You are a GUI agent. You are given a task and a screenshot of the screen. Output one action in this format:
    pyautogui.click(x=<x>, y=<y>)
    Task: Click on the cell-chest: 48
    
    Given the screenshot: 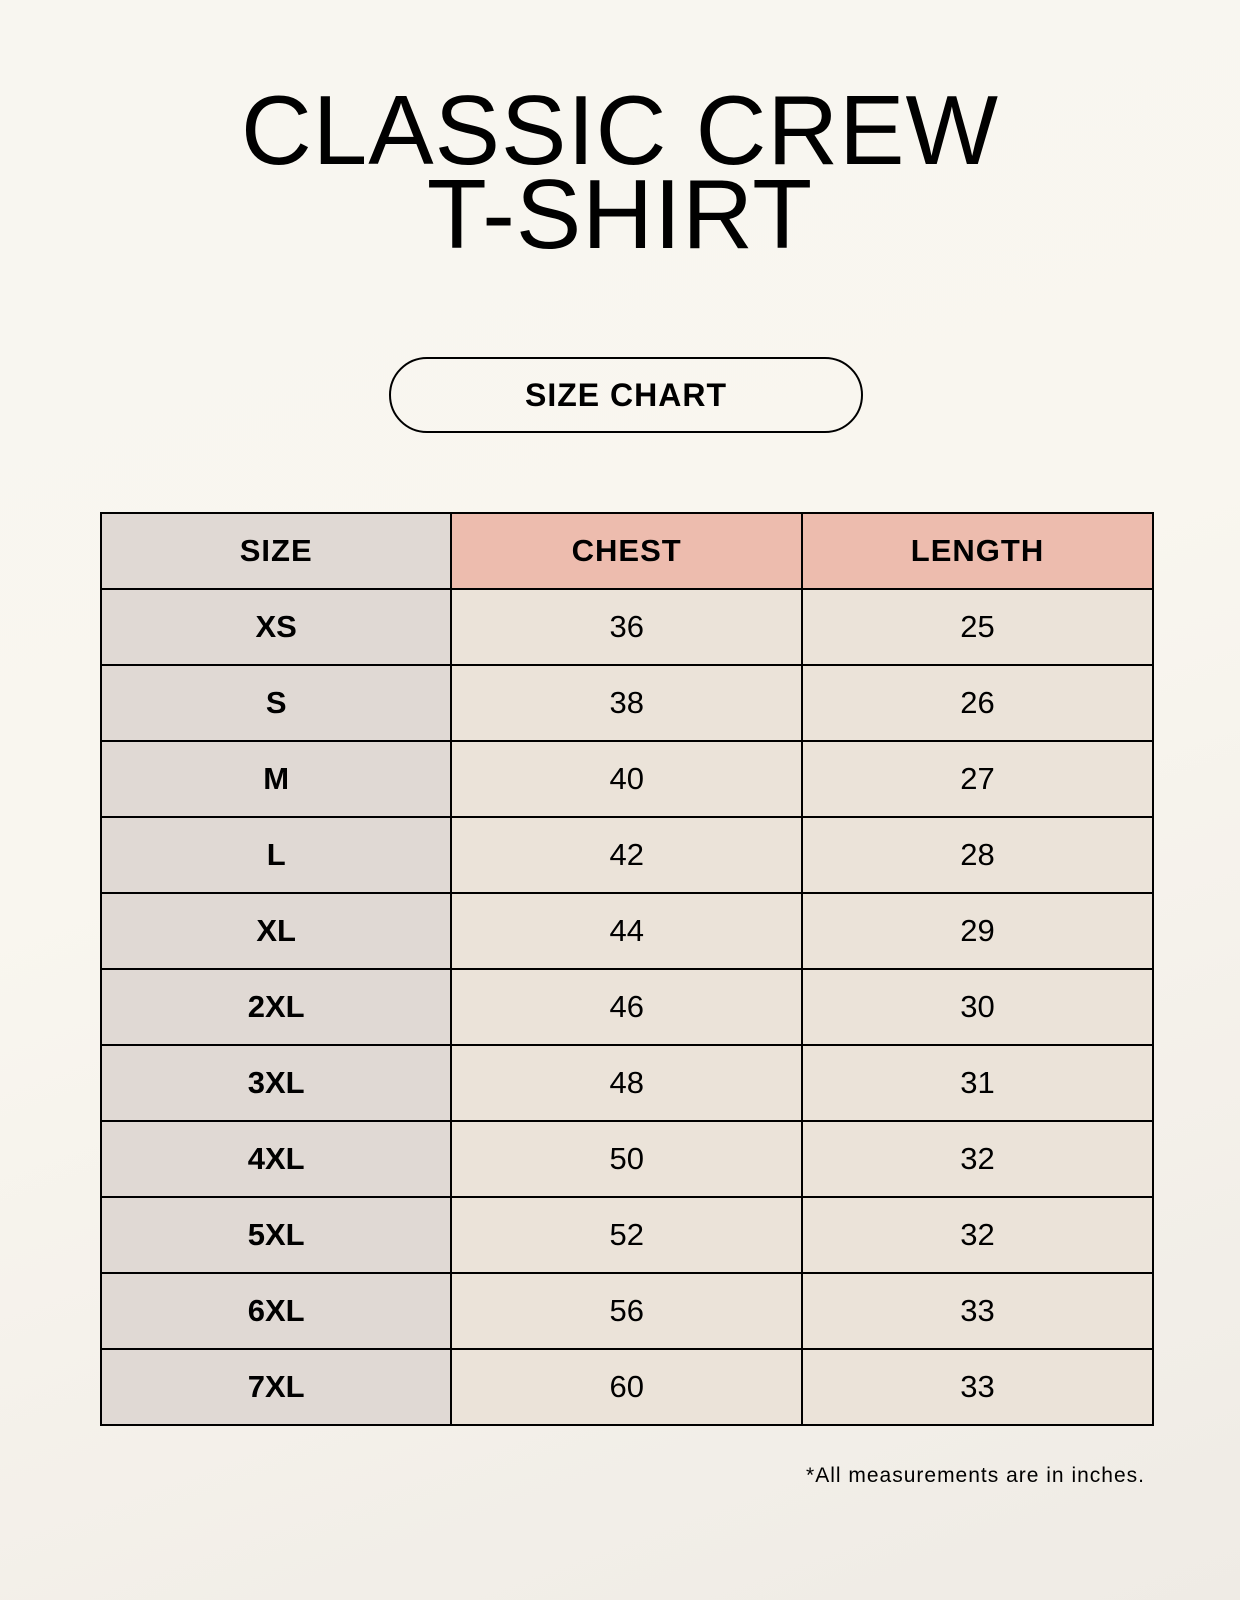 What is the action you would take?
    pyautogui.click(x=627, y=1083)
    